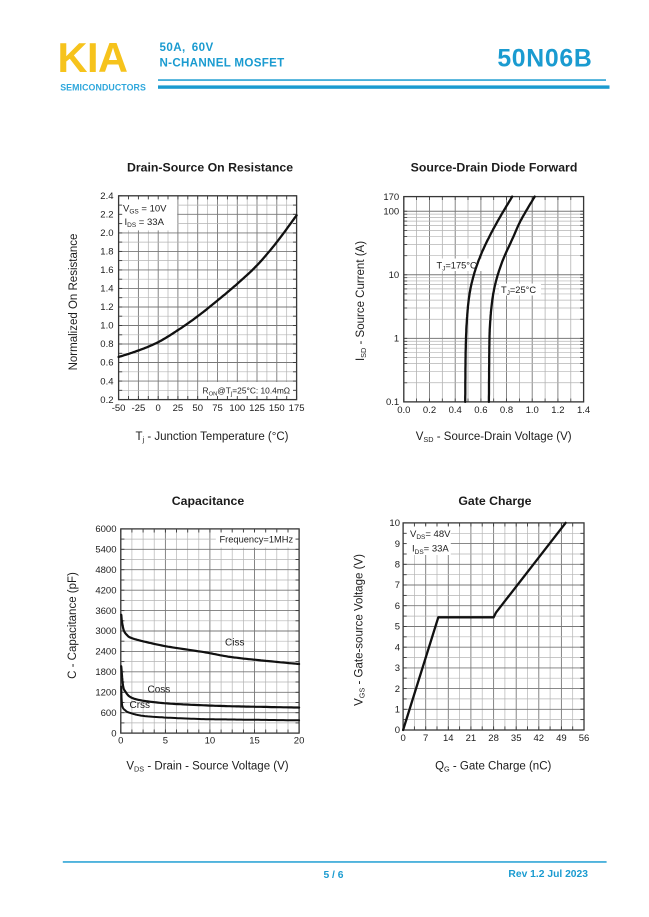  I want to click on svg-text: 14, so click(448, 738).